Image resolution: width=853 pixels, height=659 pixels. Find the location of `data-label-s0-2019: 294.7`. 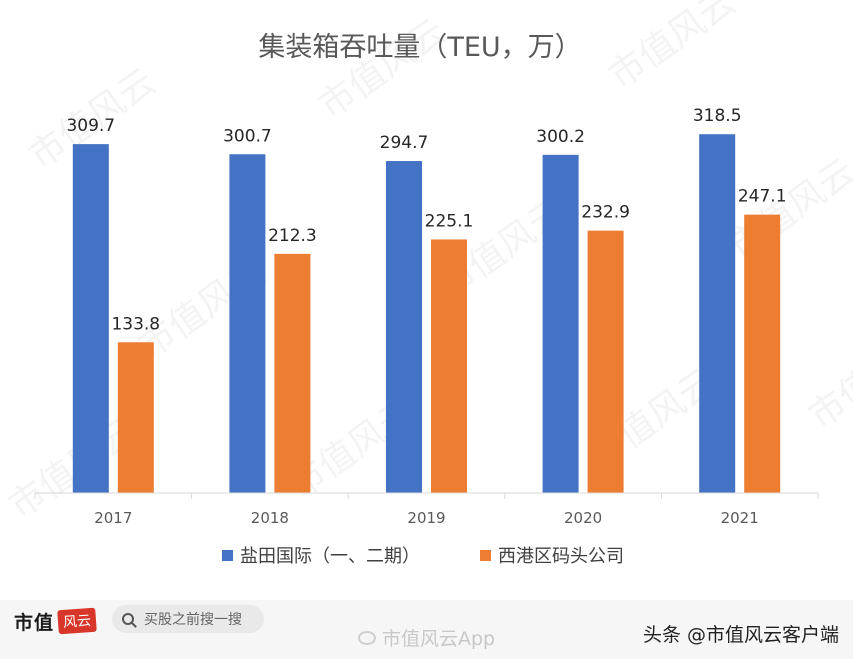

data-label-s0-2019: 294.7 is located at coordinates (404, 143).